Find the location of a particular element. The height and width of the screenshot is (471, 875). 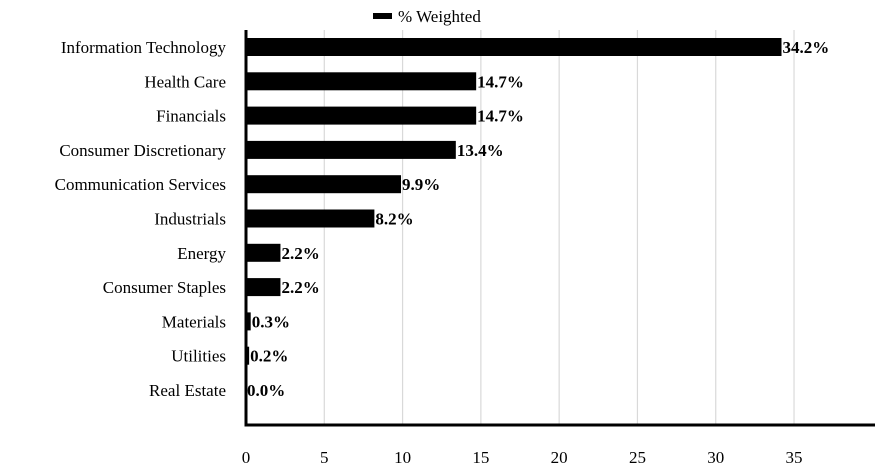

data-label: 8.2% is located at coordinates (394, 219).